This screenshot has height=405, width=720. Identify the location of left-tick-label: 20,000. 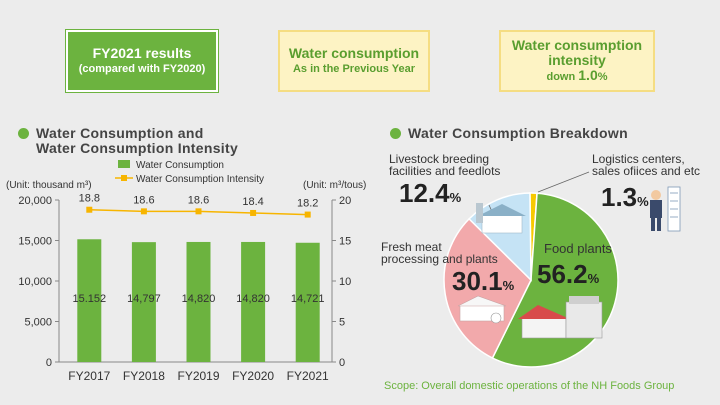
(35, 201).